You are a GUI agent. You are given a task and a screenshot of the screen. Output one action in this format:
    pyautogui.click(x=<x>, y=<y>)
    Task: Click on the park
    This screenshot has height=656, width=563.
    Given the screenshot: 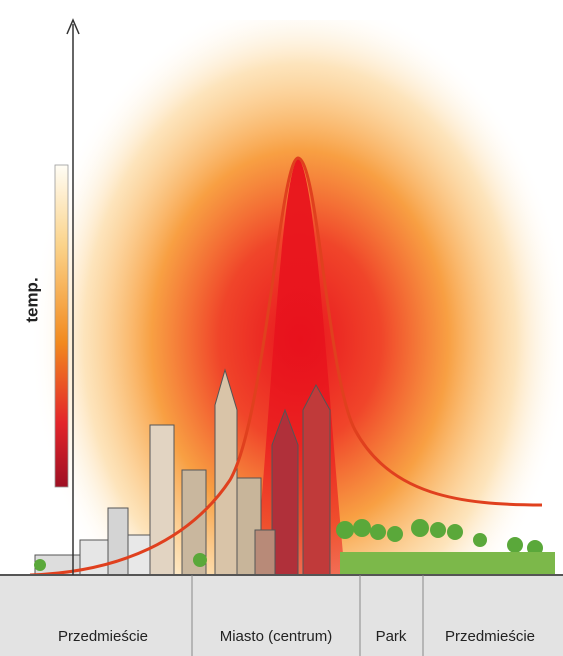 What is the action you would take?
    pyautogui.click(x=294, y=547)
    